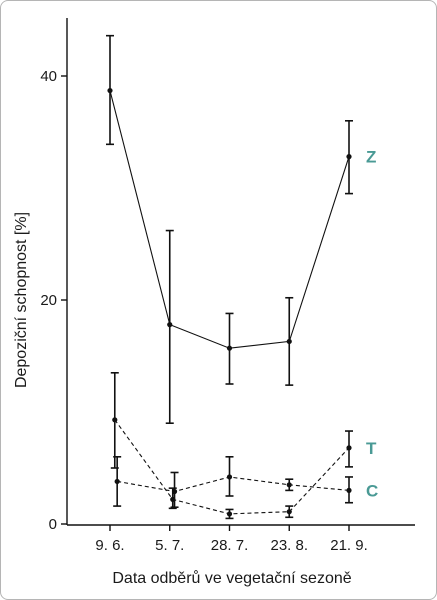  Describe the element at coordinates (372, 324) in the screenshot. I see `series-labels: Z T C` at that location.